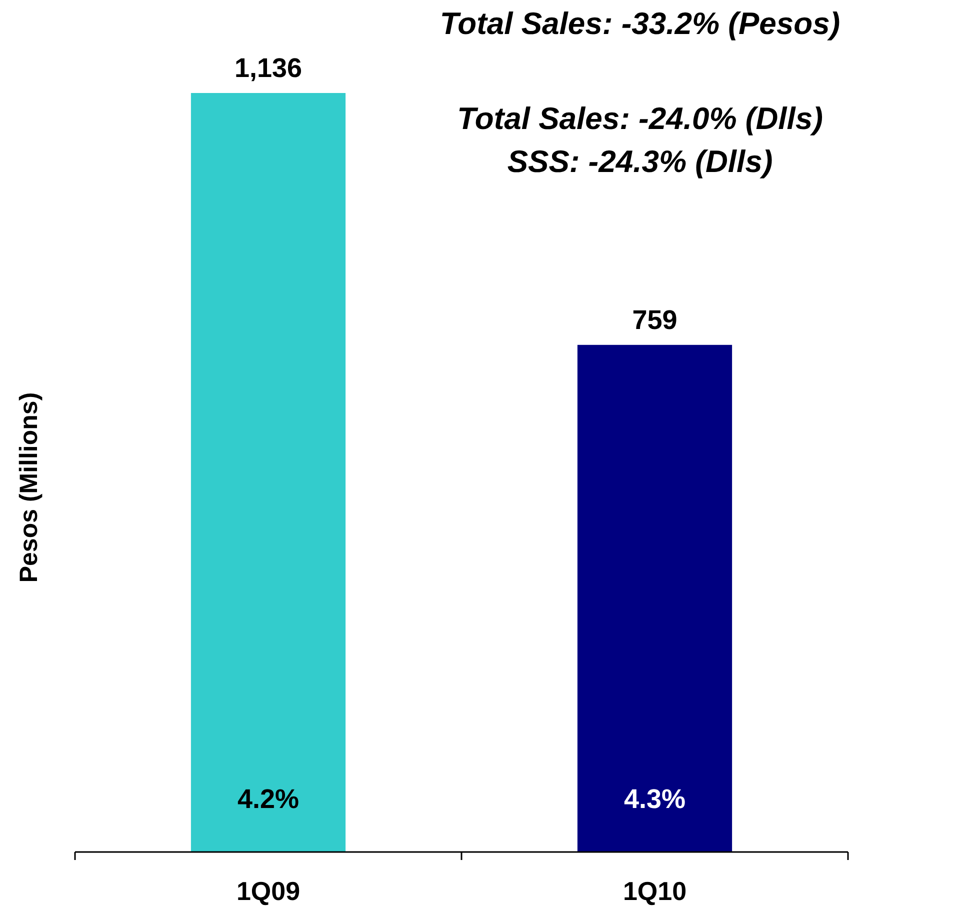  What do you see at coordinates (640, 118) in the screenshot?
I see `annotation: Total Sales: -24.0% (Dlls)` at bounding box center [640, 118].